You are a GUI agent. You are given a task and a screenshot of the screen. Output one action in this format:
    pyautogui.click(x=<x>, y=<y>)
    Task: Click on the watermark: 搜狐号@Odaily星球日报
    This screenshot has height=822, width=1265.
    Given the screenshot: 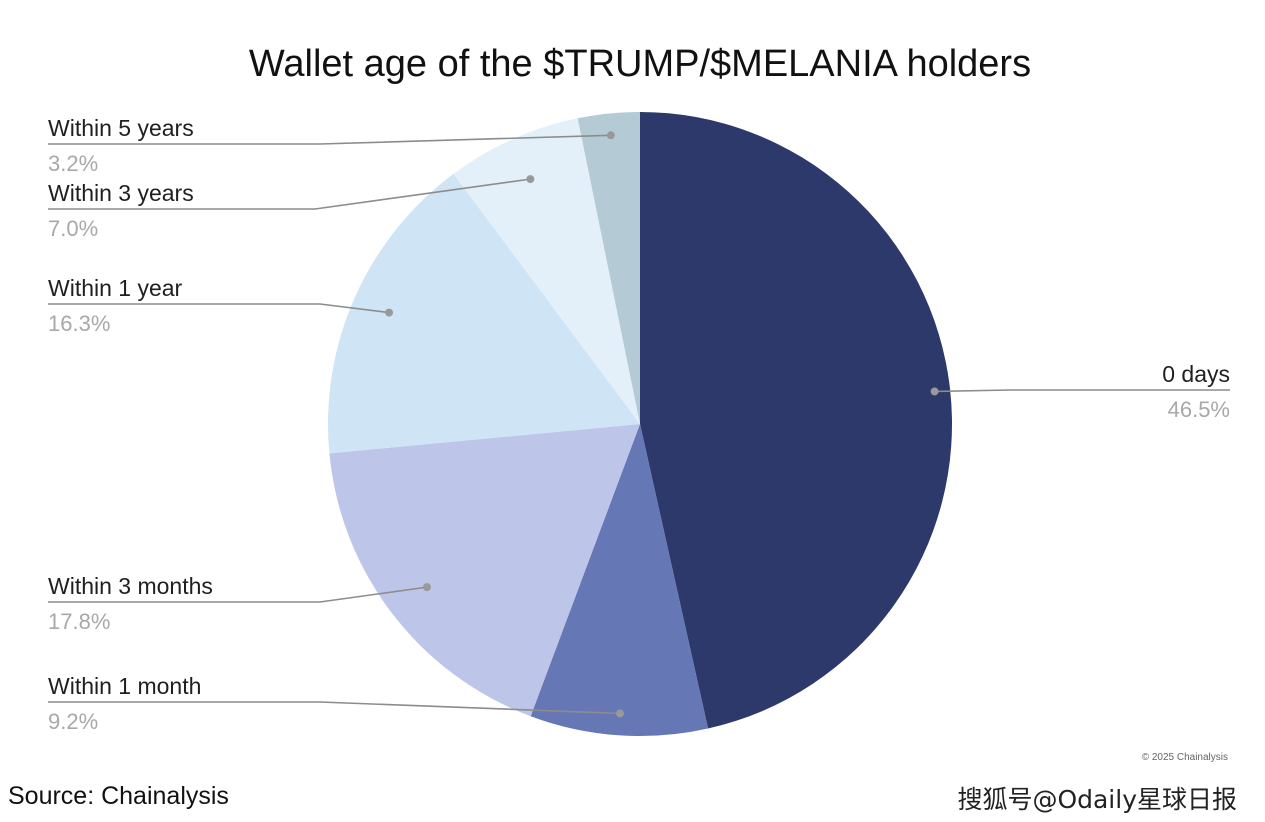 What is the action you would take?
    pyautogui.click(x=1097, y=799)
    